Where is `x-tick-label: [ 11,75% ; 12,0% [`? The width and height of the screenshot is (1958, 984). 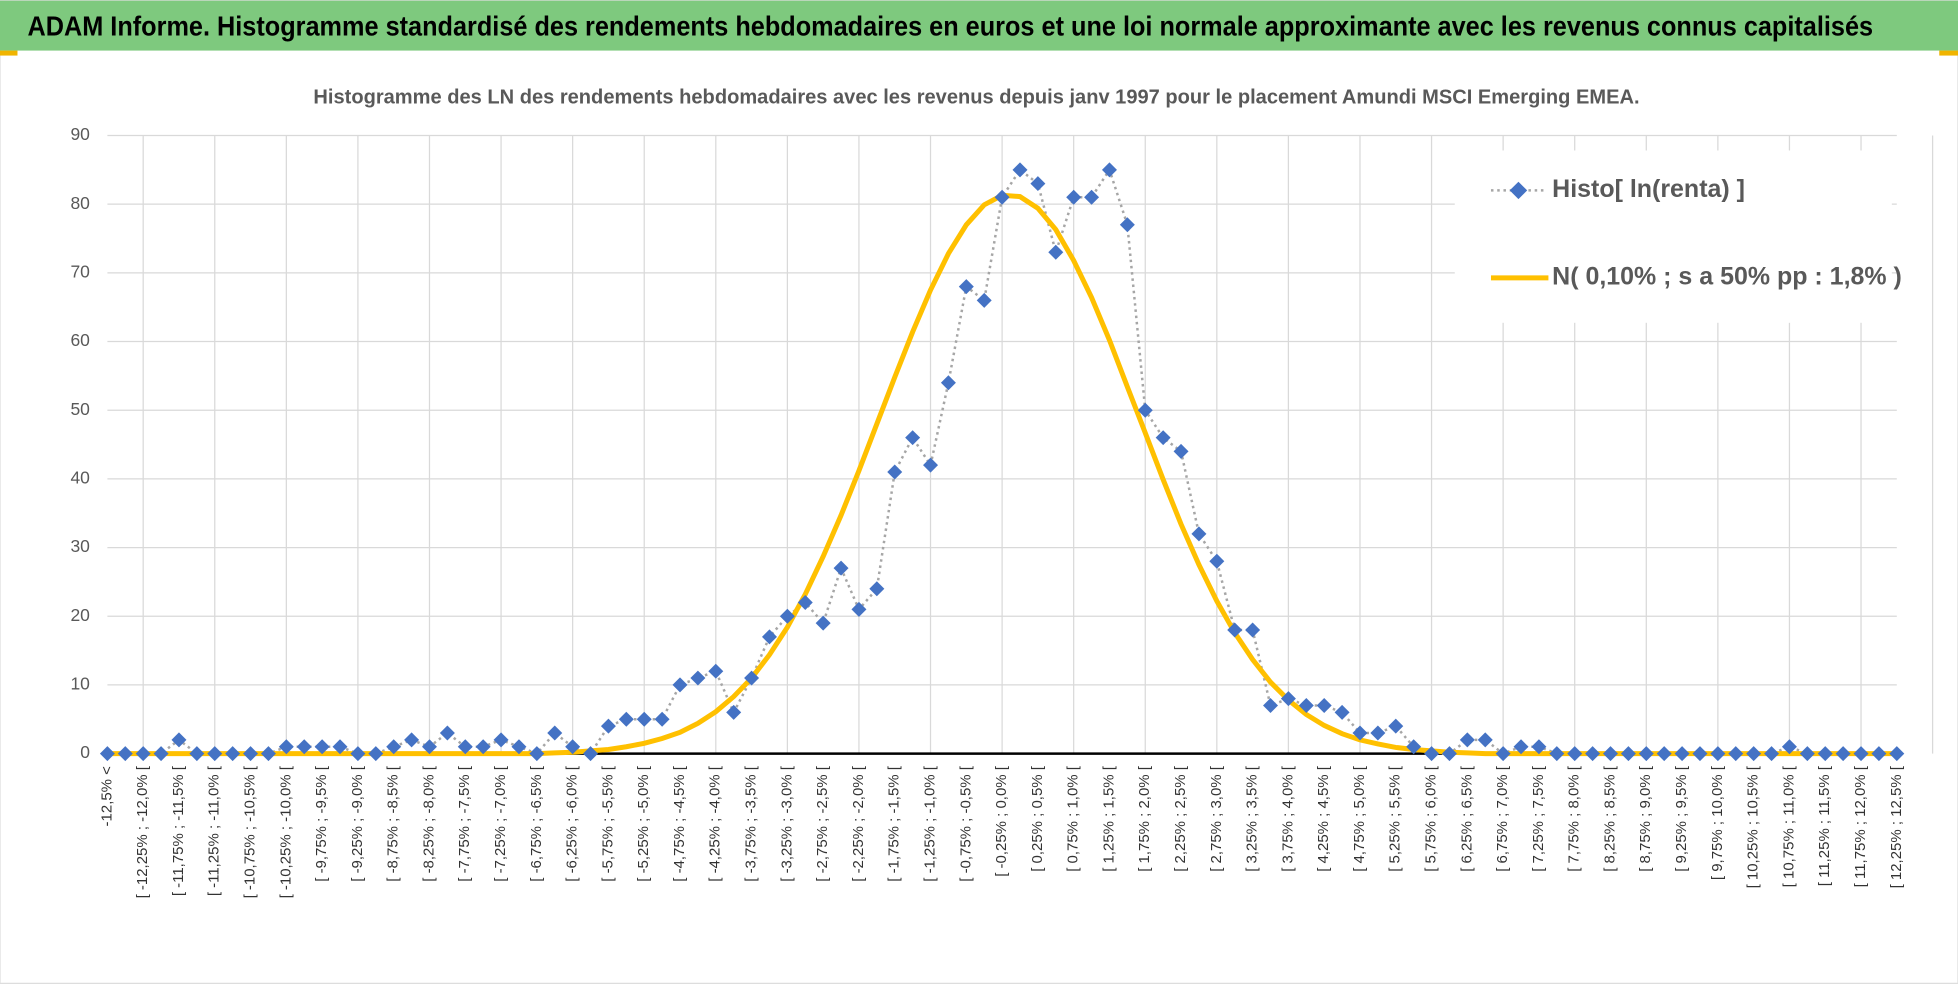 x-tick-label: [ 11,75% ; 12,0% [ is located at coordinates (1860, 826).